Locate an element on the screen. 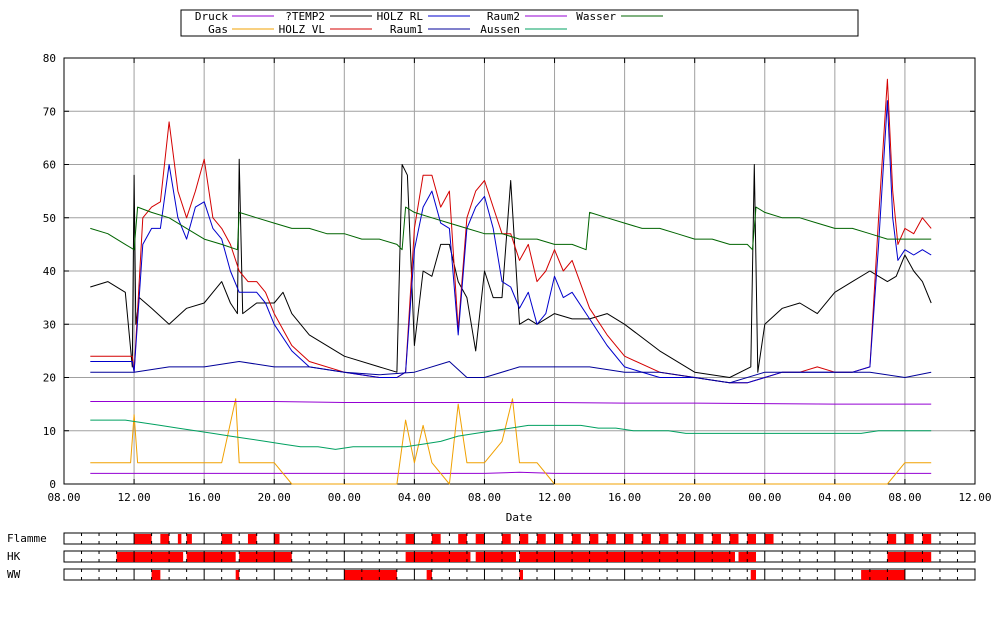  series-line-wasser is located at coordinates (511, 228).